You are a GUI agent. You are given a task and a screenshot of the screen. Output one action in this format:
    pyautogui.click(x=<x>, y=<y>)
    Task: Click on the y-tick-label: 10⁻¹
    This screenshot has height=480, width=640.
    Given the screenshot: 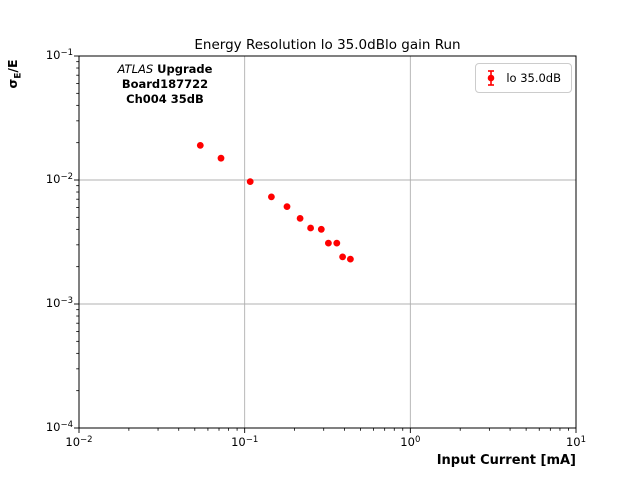 What is the action you would take?
    pyautogui.click(x=59, y=54)
    